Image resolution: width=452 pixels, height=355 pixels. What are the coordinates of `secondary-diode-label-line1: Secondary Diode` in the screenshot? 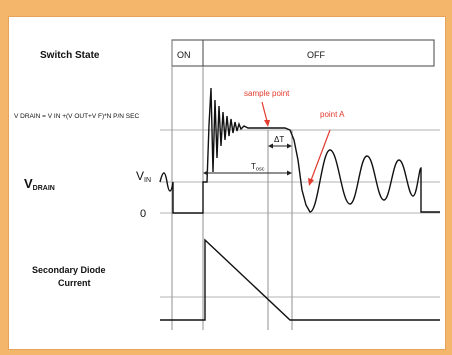 It's located at (69, 270).